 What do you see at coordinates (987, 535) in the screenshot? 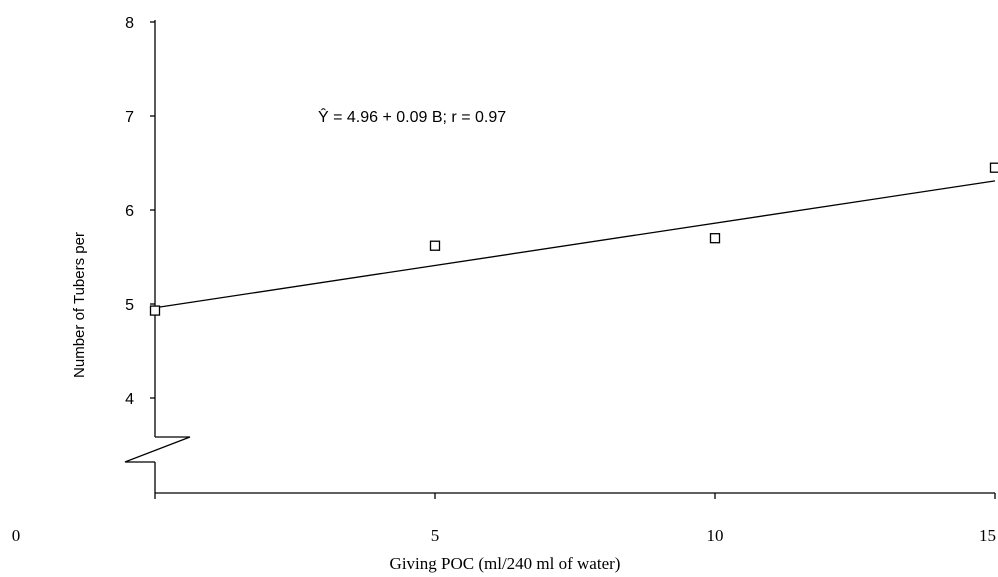
I see `x-tick-label: 15` at bounding box center [987, 535].